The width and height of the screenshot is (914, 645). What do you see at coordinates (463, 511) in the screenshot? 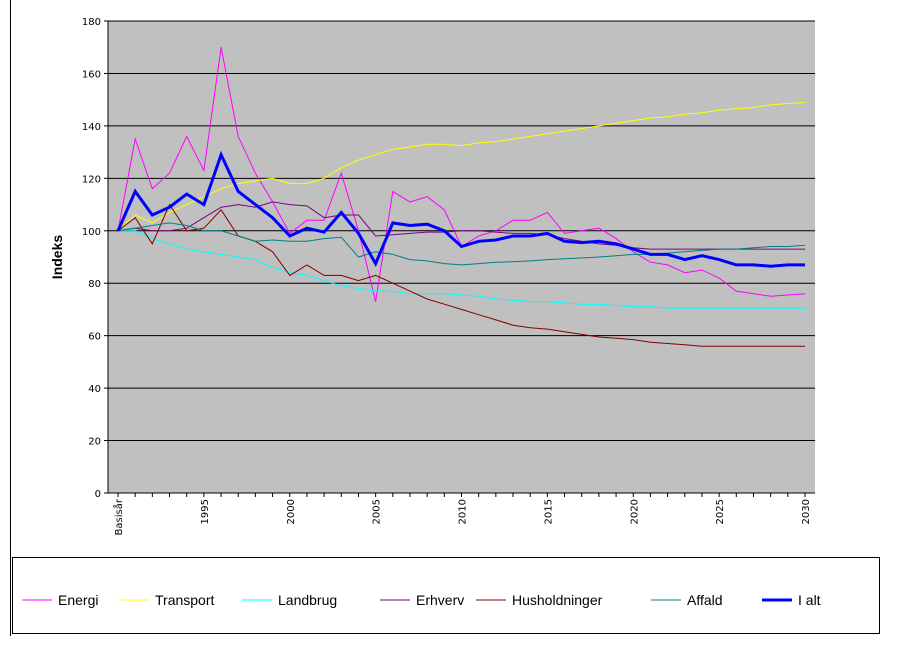
I see `x-tick-label: 2010` at bounding box center [463, 511].